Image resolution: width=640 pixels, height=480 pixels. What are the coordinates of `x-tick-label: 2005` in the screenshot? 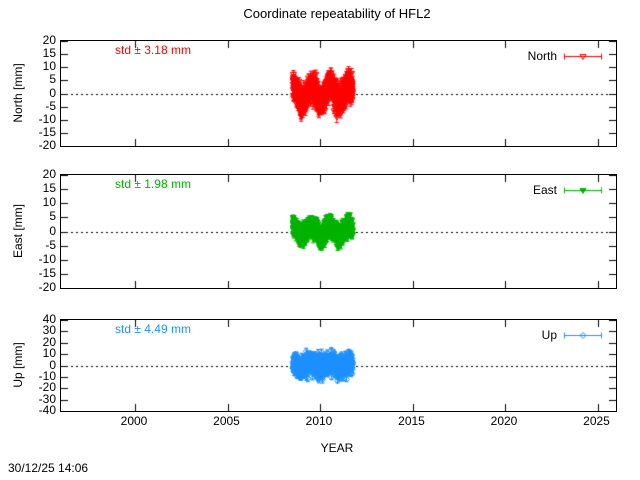 It's located at (226, 421).